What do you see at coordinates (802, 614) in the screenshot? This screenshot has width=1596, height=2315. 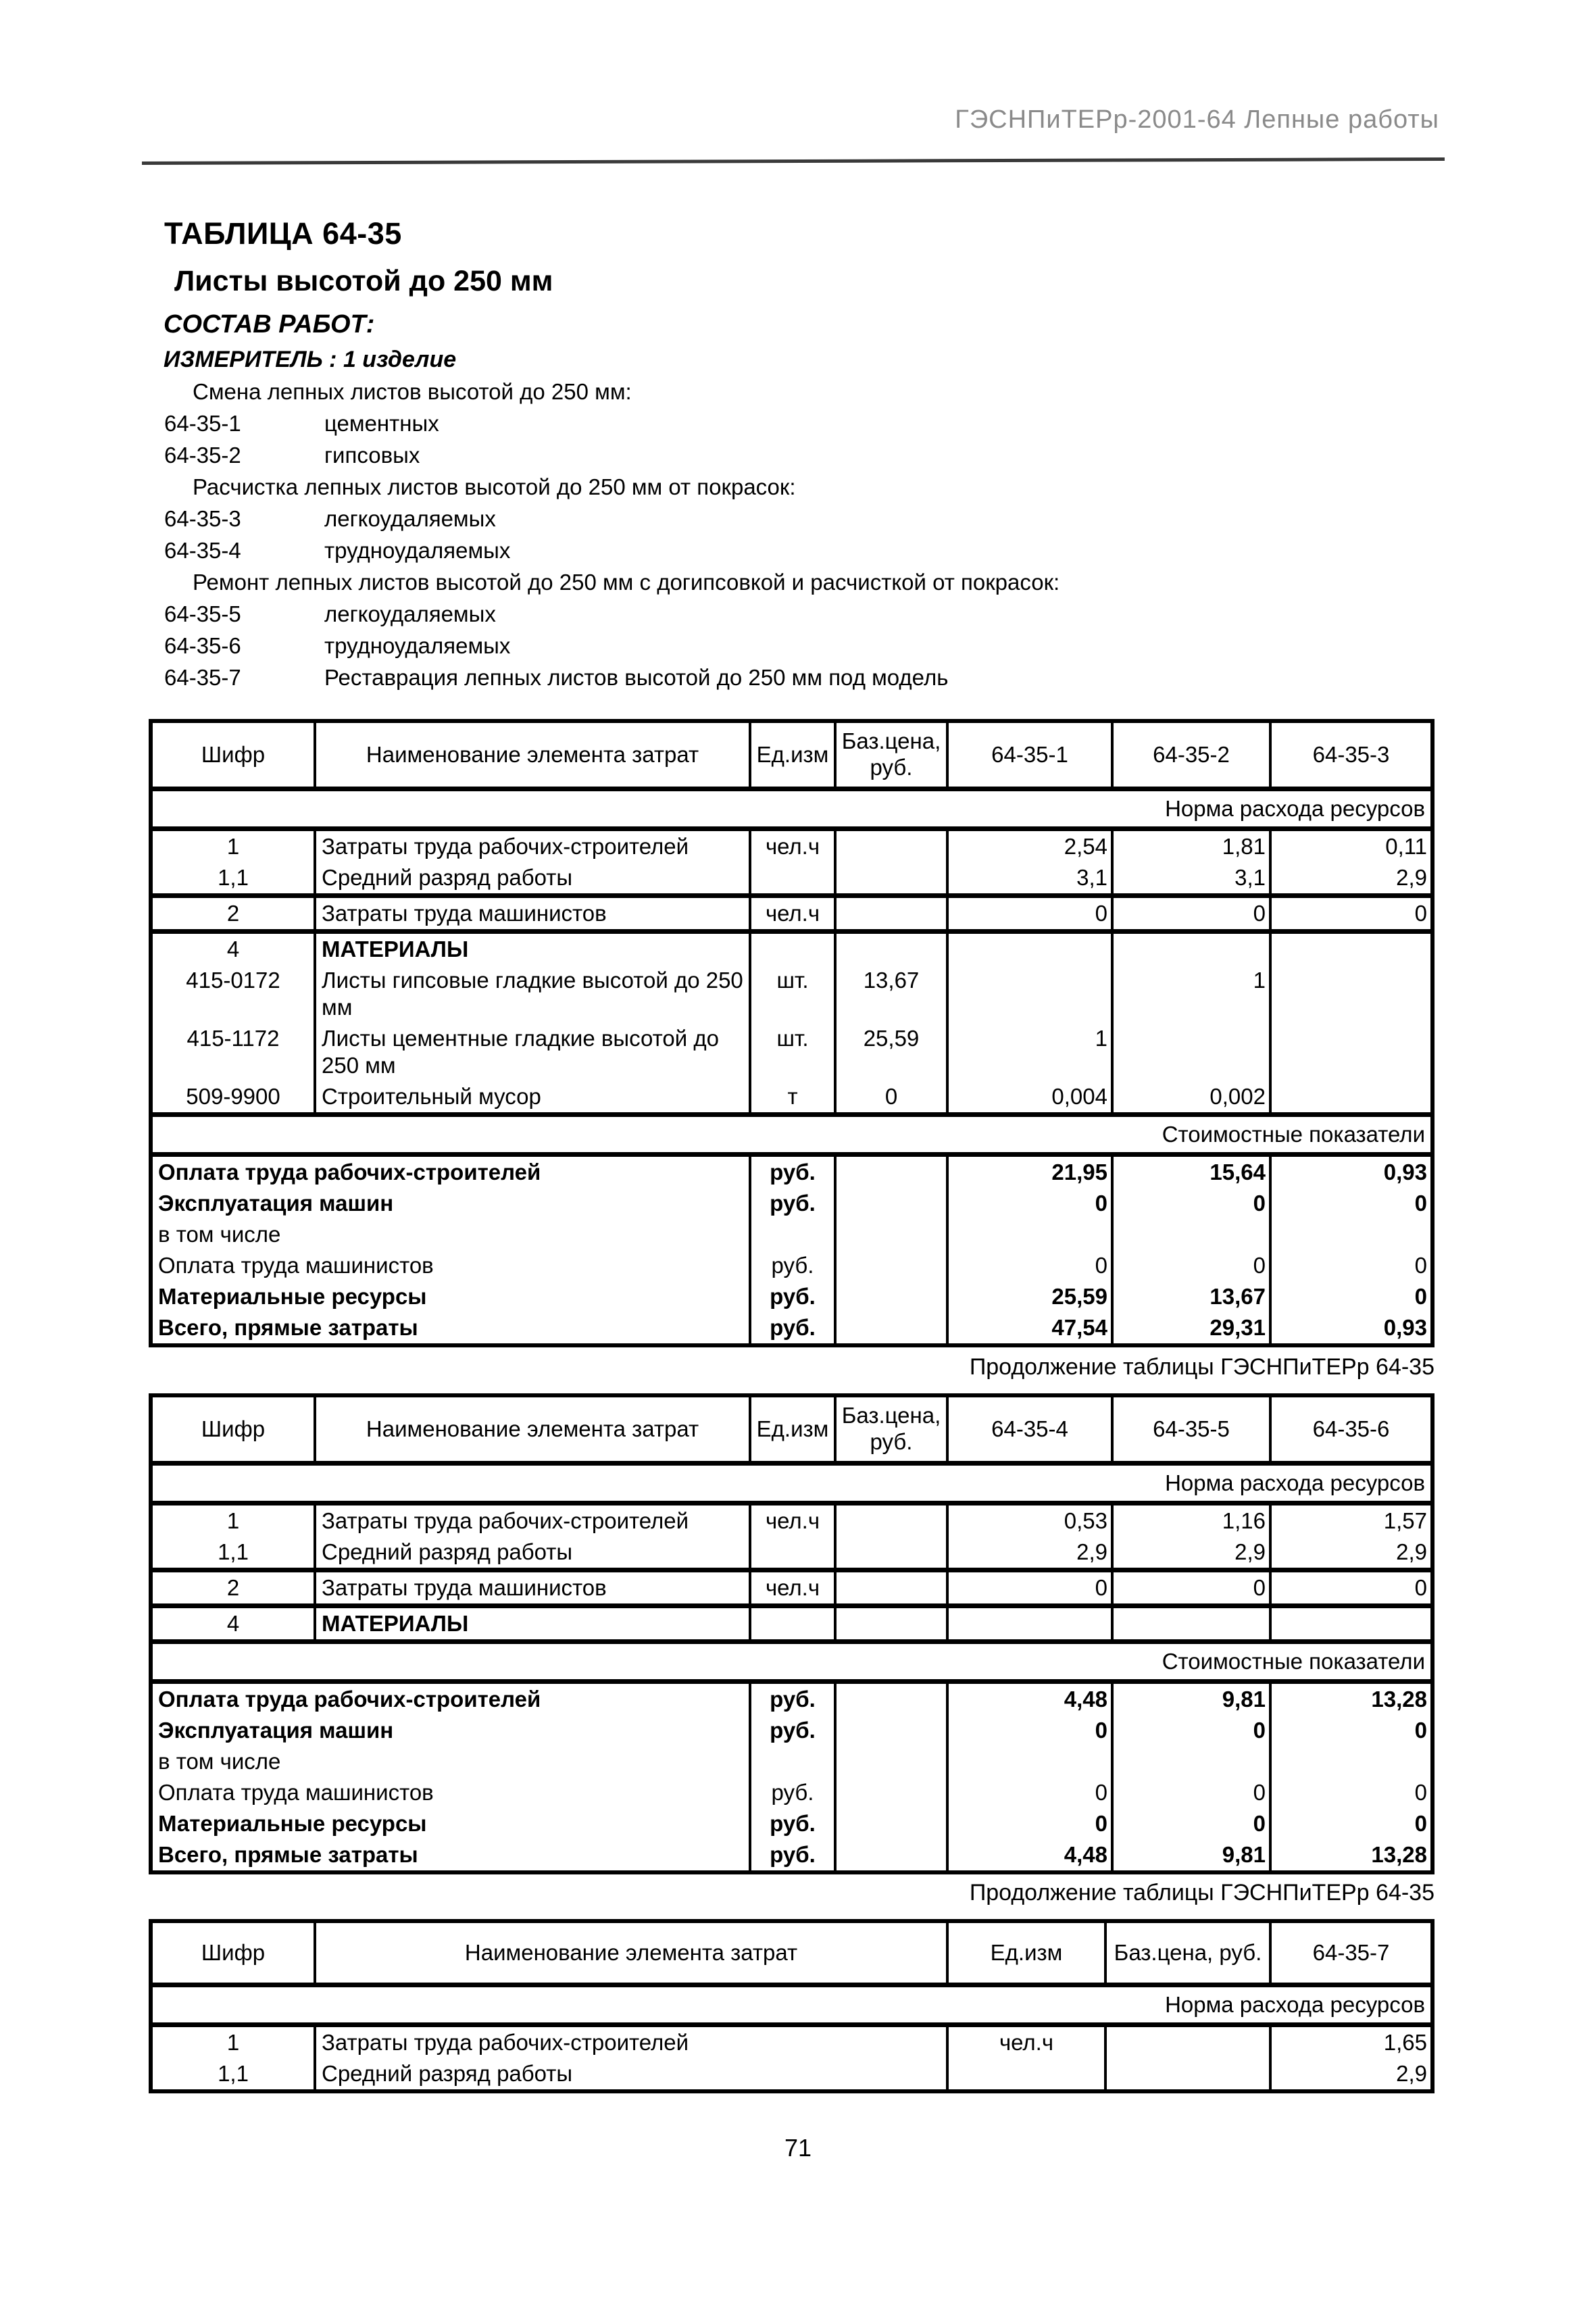 I see `work-item: 64-35-5 легкоудаляемых` at bounding box center [802, 614].